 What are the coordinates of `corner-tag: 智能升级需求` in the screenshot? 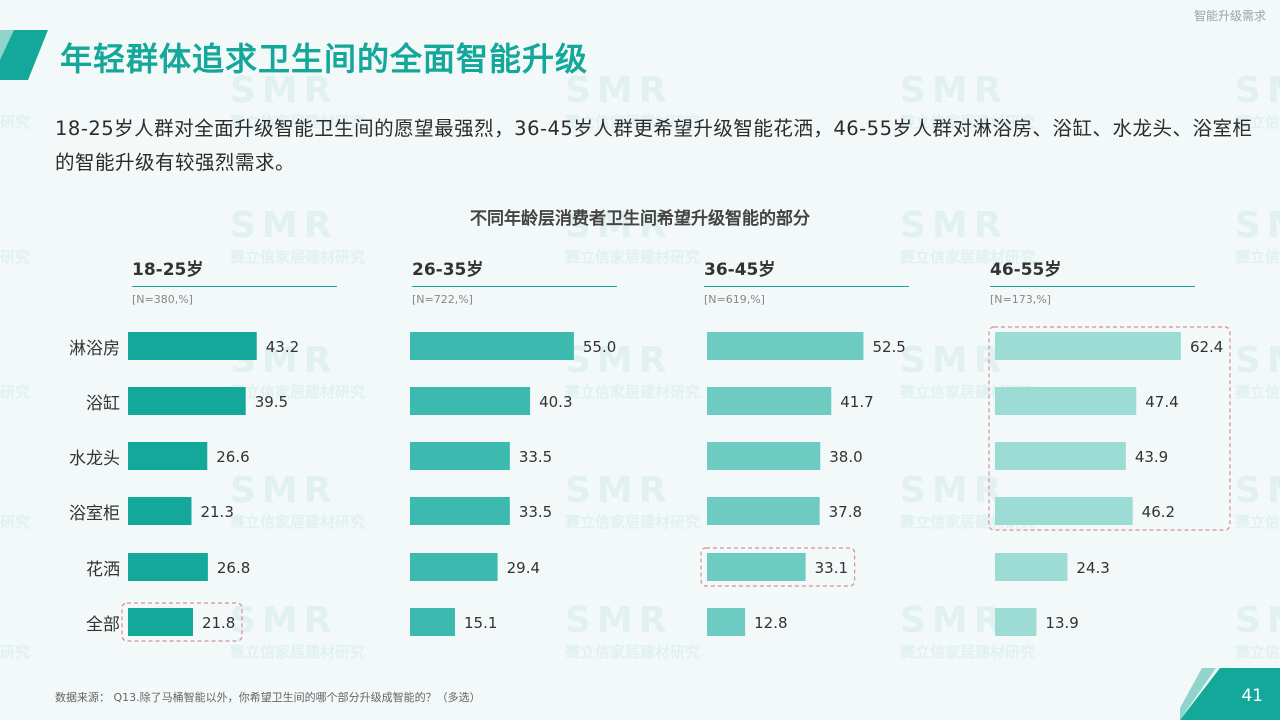 It's located at (1229, 16).